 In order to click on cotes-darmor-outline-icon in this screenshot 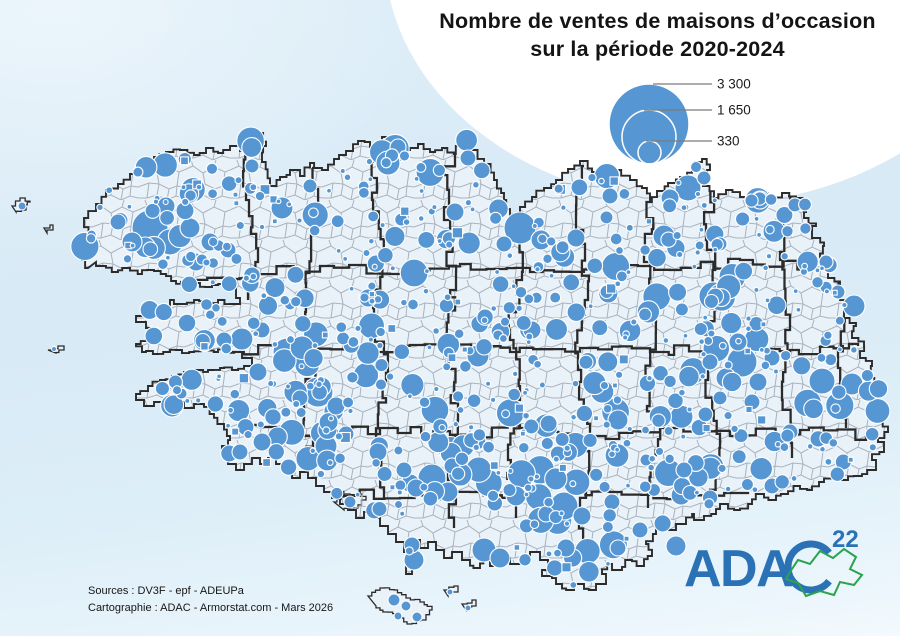, I will do `click(824, 572)`.